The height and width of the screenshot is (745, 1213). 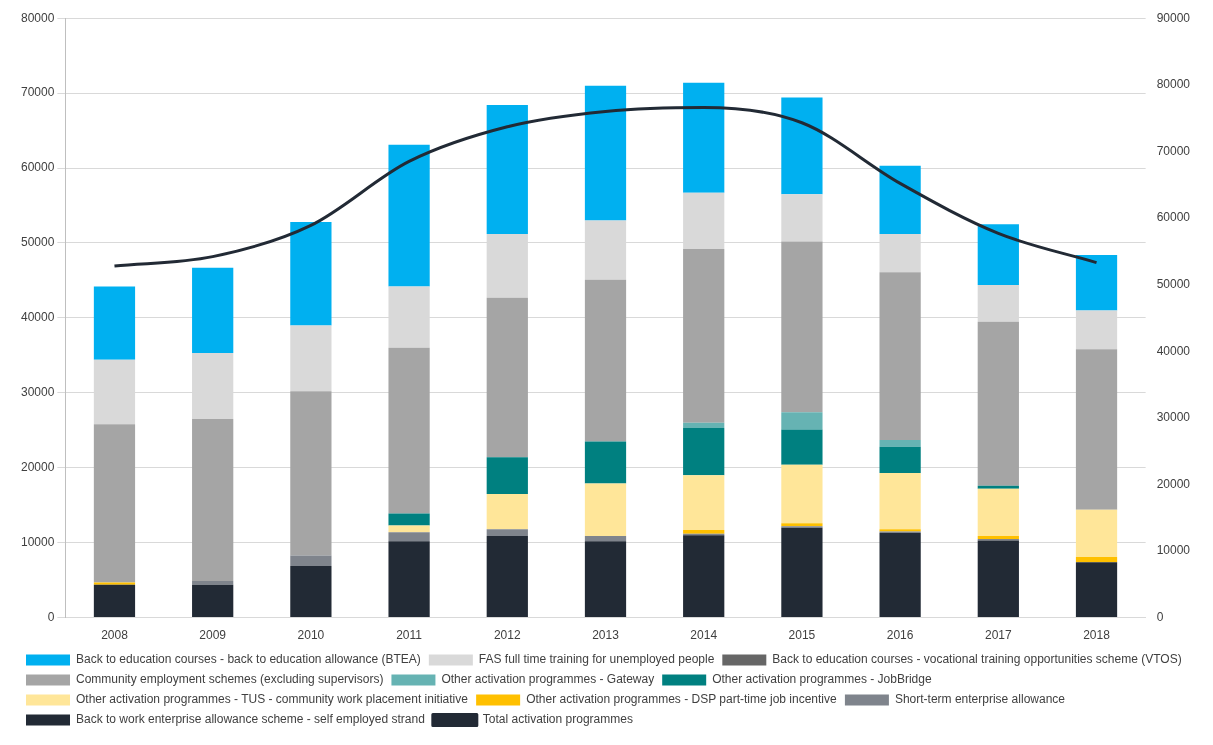 I want to click on legend-label: Back to work enterprise allowance scheme - self employed strand, so click(x=250, y=719).